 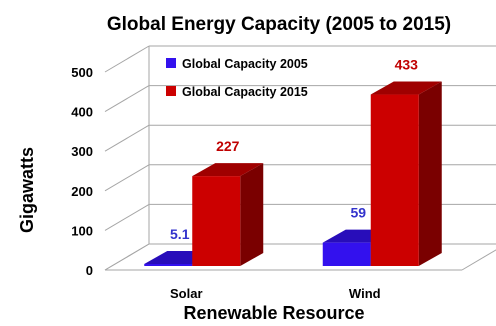 I want to click on y-tick-label: 100, so click(x=82, y=230).